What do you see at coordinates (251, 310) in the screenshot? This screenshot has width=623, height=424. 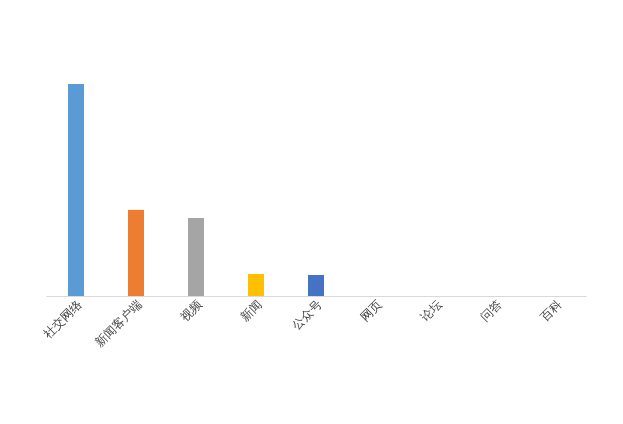 I see `x-tick-label: 新闻` at bounding box center [251, 310].